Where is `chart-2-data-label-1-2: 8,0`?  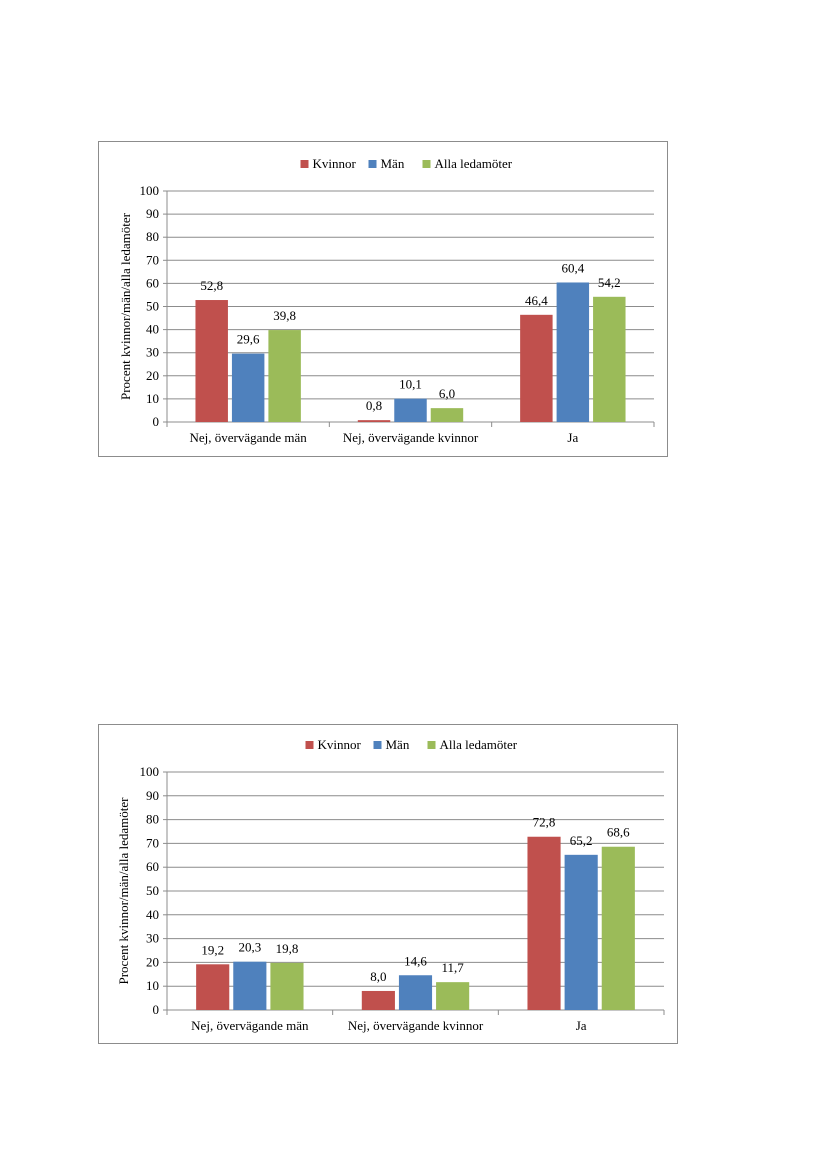 chart-2-data-label-1-2: 8,0 is located at coordinates (378, 976).